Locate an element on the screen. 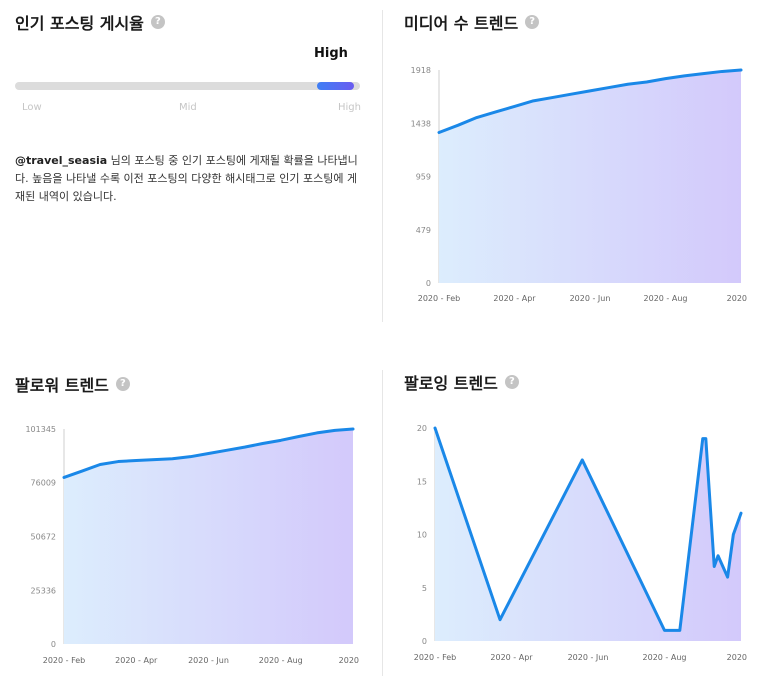 This screenshot has width=757, height=676. engagement-slider-indicator is located at coordinates (335, 86).